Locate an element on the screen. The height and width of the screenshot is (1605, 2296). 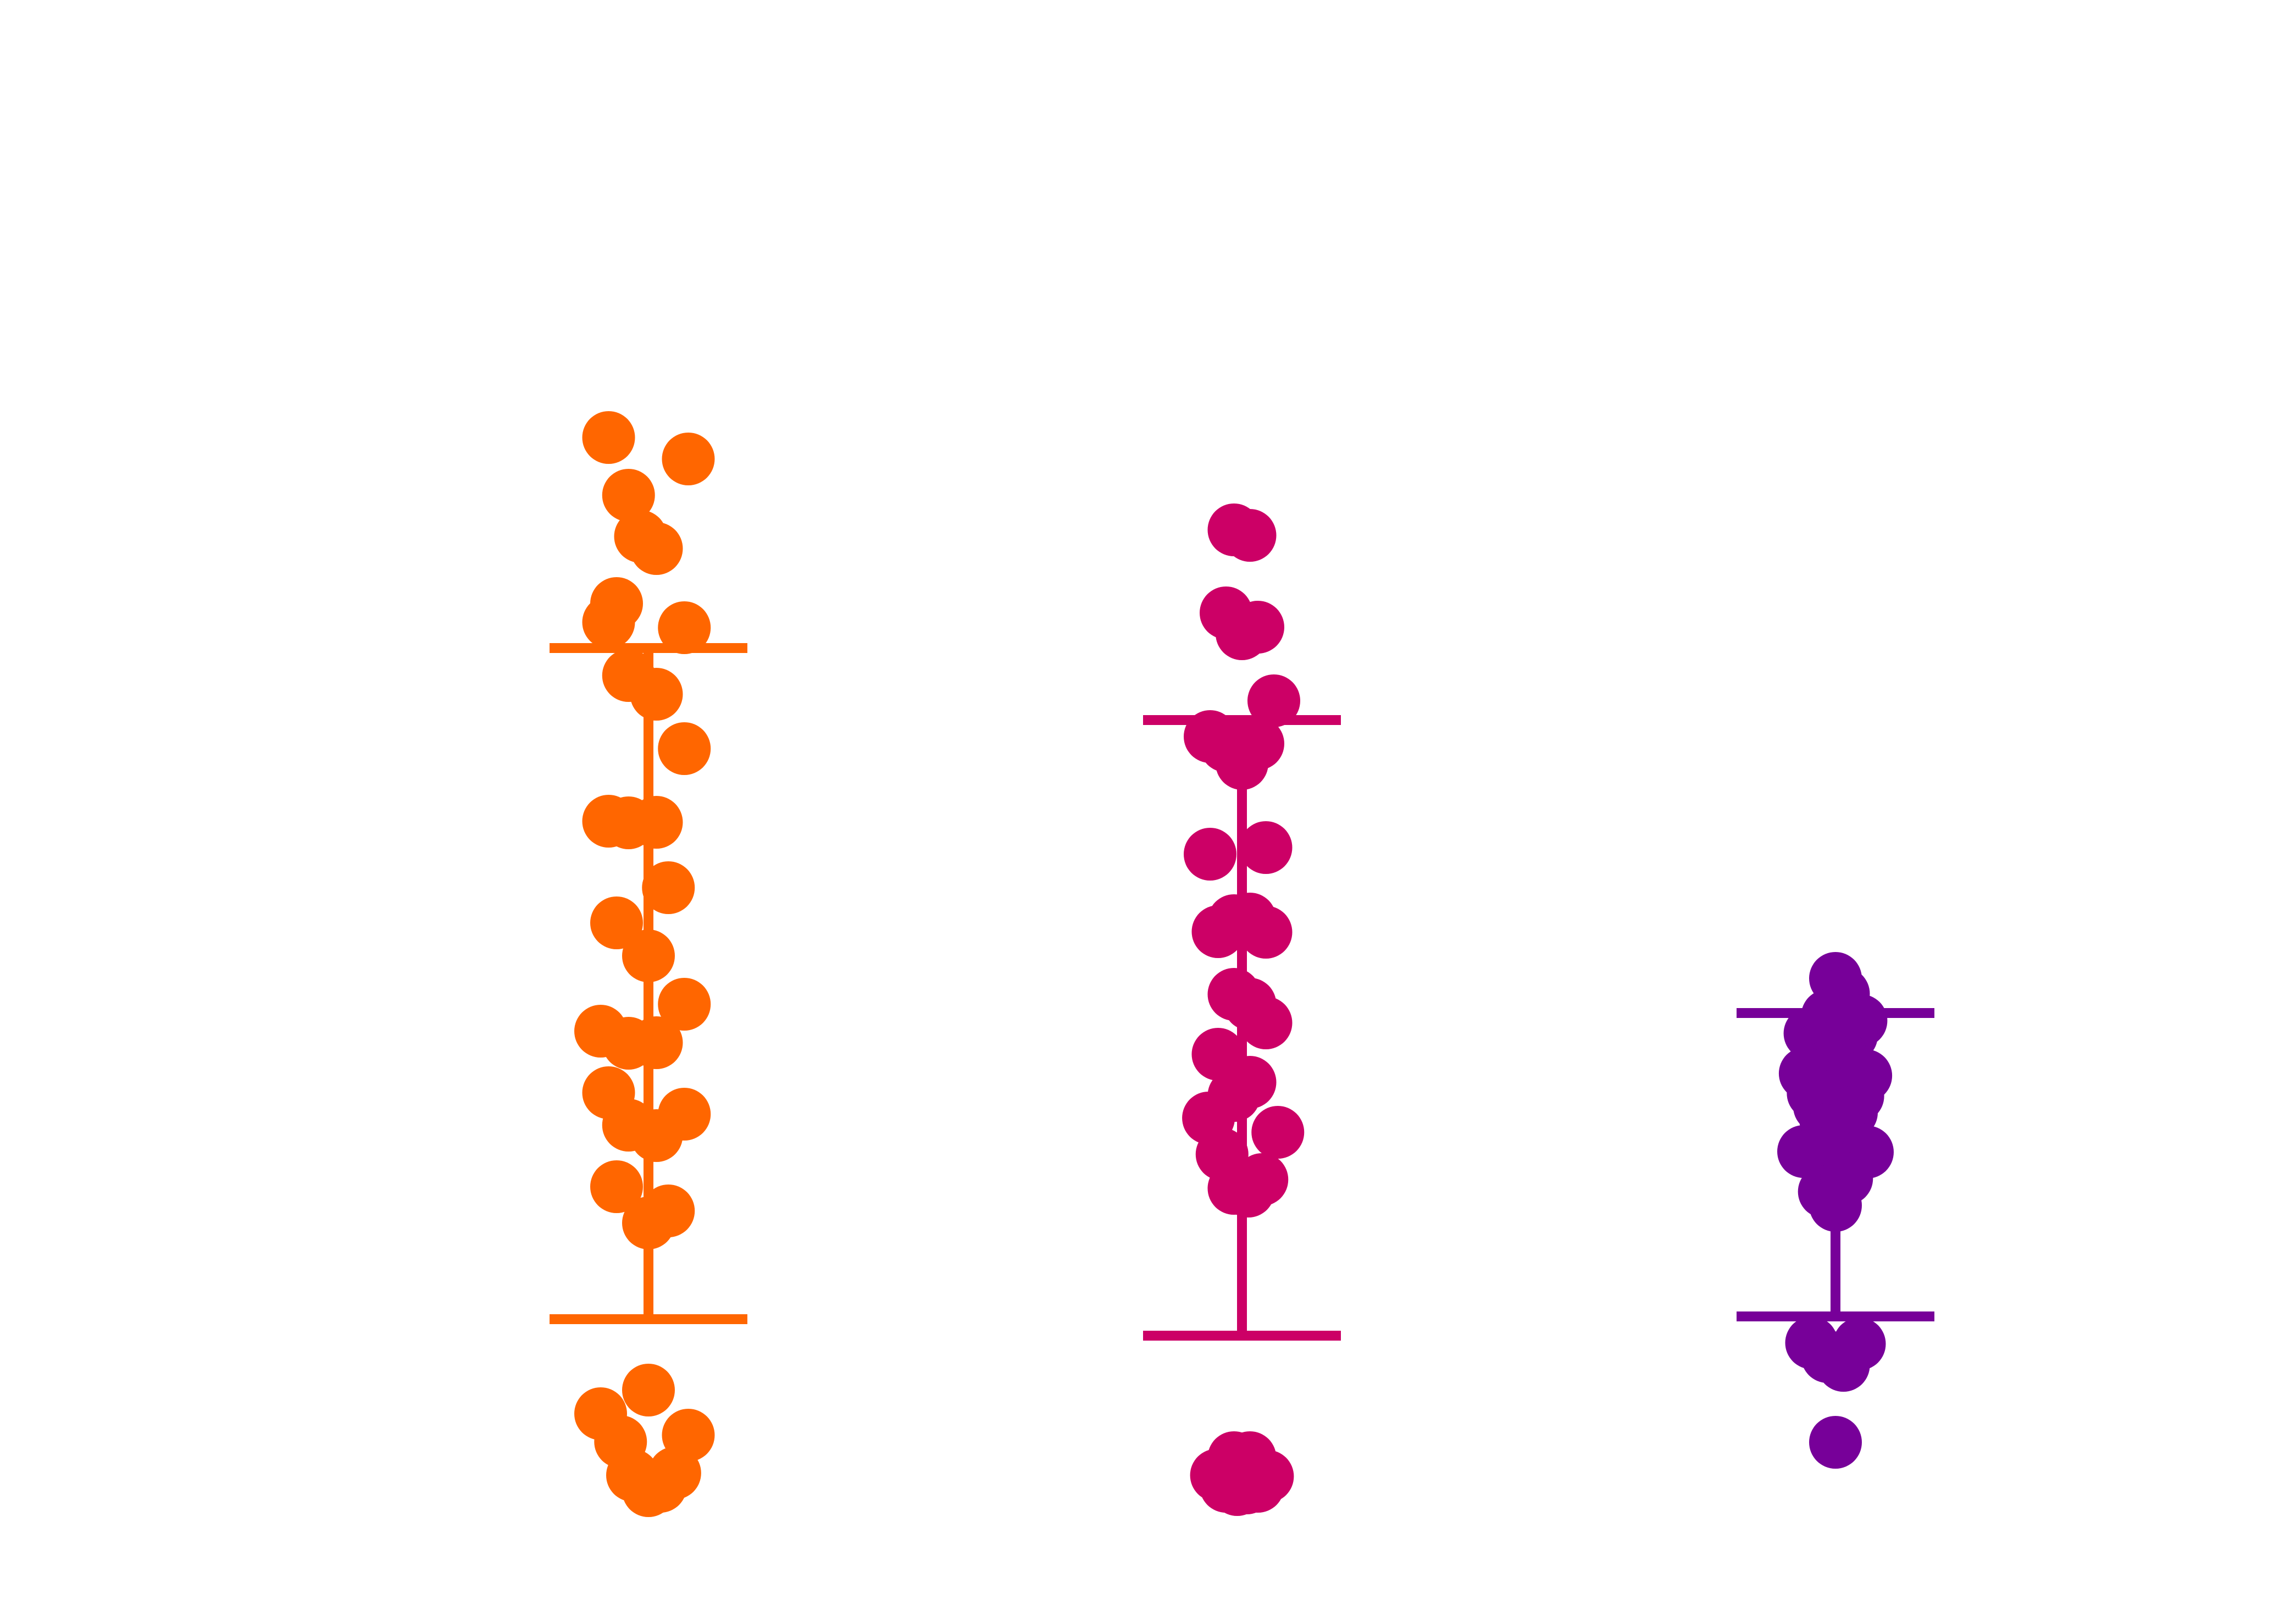
group-2-points is located at coordinates (1243, 1009).